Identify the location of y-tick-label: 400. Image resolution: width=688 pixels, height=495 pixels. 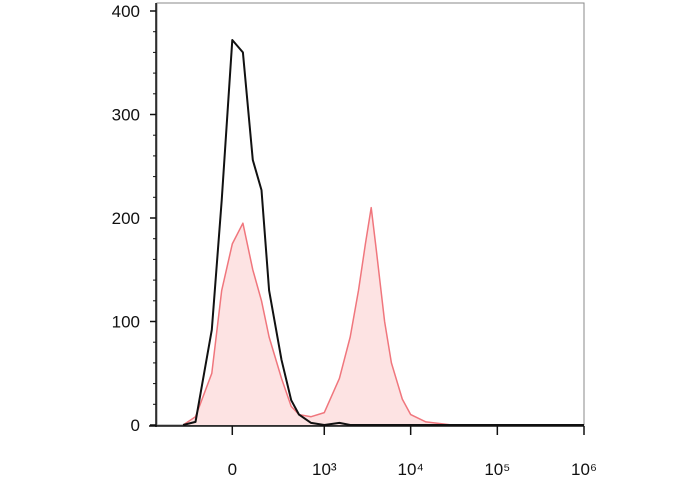
(126, 11).